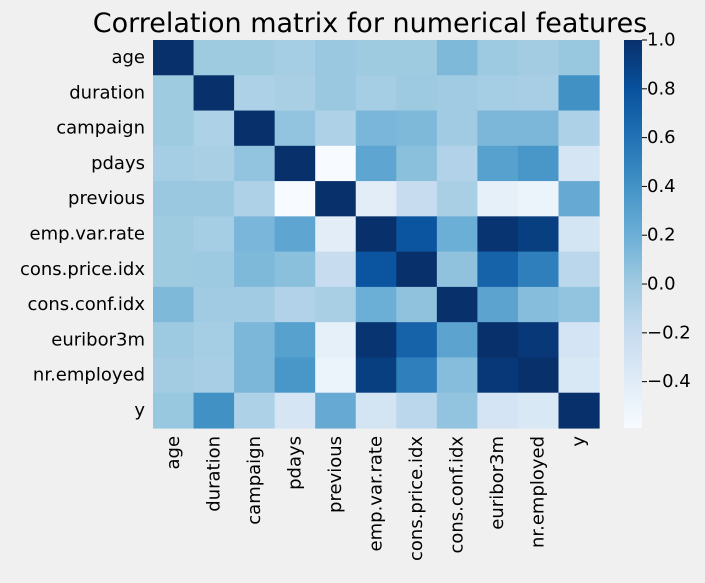  Describe the element at coordinates (661, 186) in the screenshot. I see `colorbar-tick-label: 0.4` at that location.